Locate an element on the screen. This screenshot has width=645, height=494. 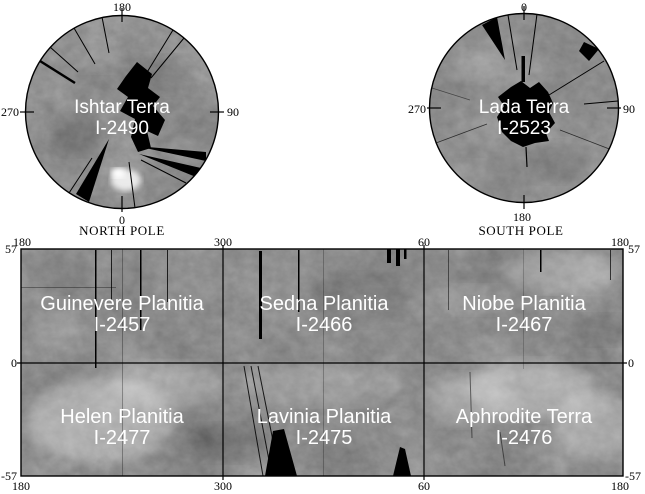
quad-name: Lavinia Planitia is located at coordinates (324, 417).